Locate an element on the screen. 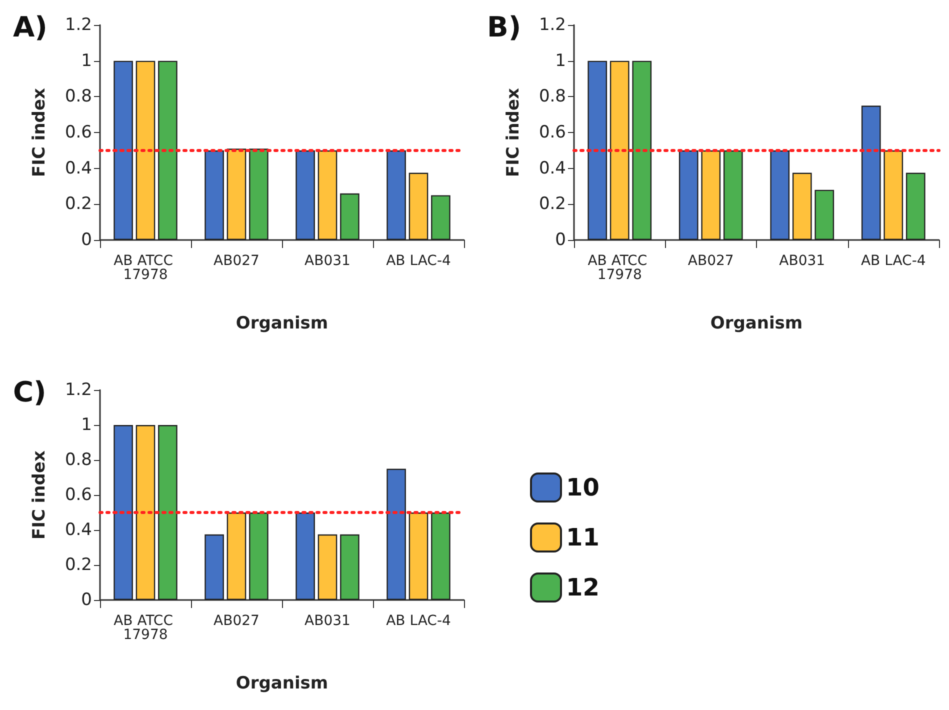 The image size is (949, 710). chart-title: A) is located at coordinates (30, 27).